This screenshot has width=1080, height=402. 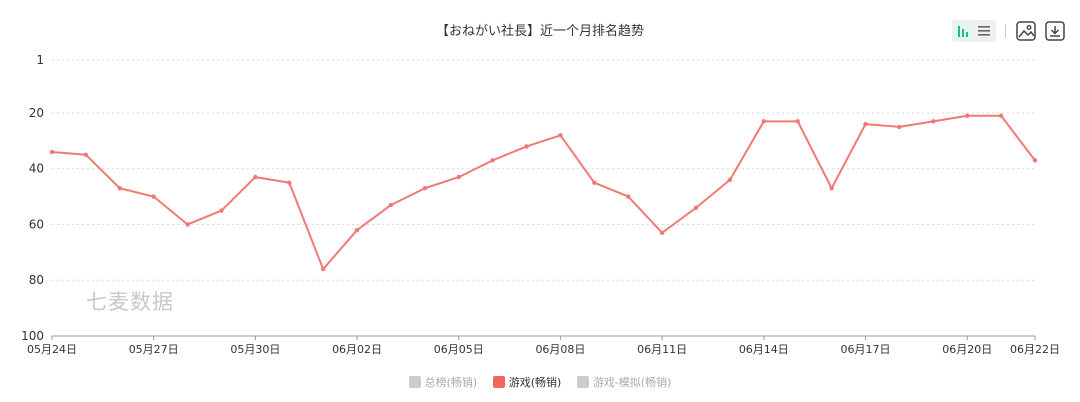 I want to click on legend-label: 游戏-模拟(畅销), so click(x=632, y=382).